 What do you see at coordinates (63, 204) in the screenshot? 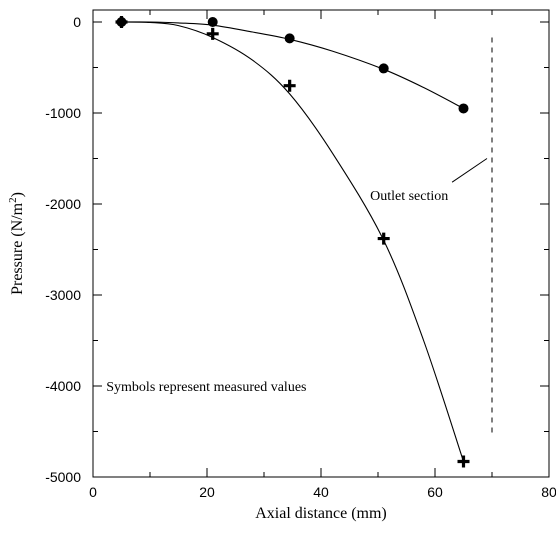
I see `y-tick-label: -2000` at bounding box center [63, 204].